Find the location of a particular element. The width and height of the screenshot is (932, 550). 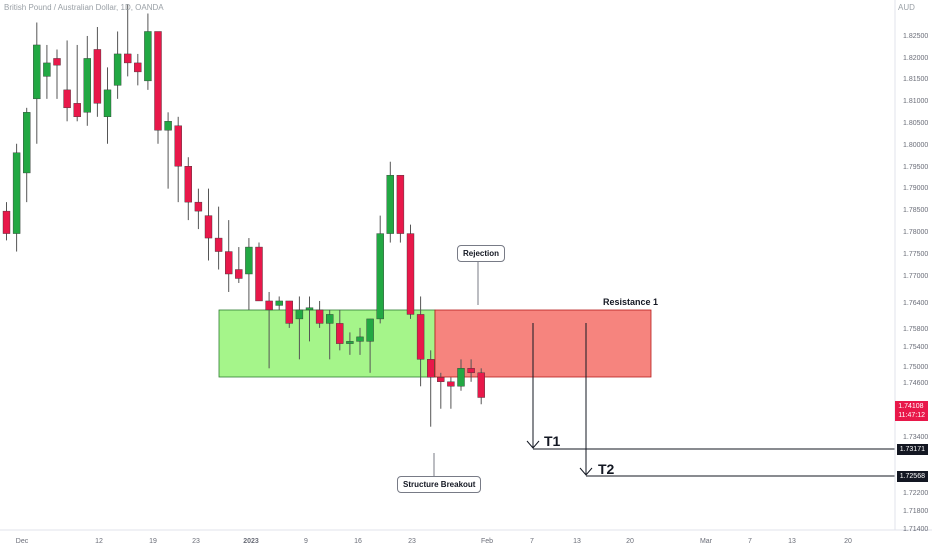

target-1-arrowhead is located at coordinates (533, 444).